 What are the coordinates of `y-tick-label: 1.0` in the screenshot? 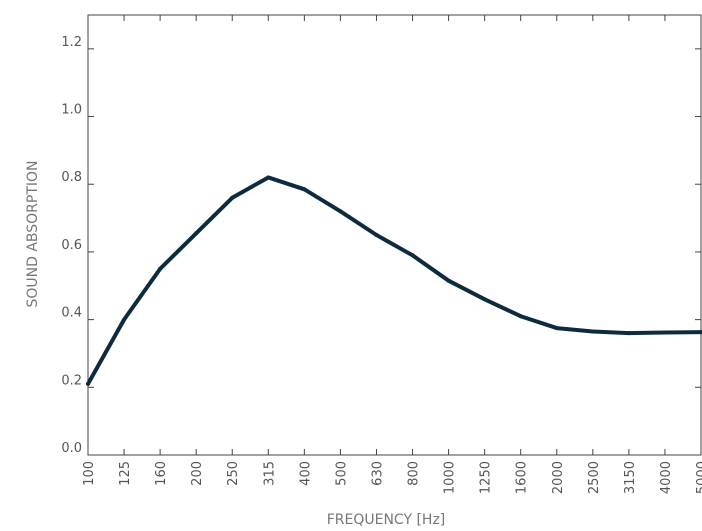 It's located at (71, 110).